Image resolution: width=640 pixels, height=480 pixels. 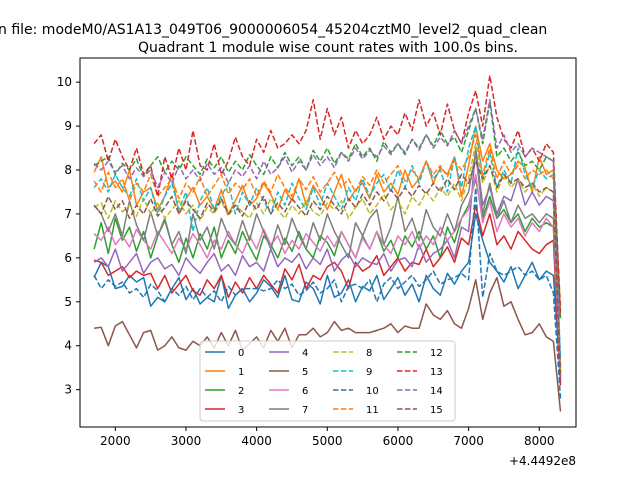 I want to click on legend-label-13: 13, so click(x=436, y=372).